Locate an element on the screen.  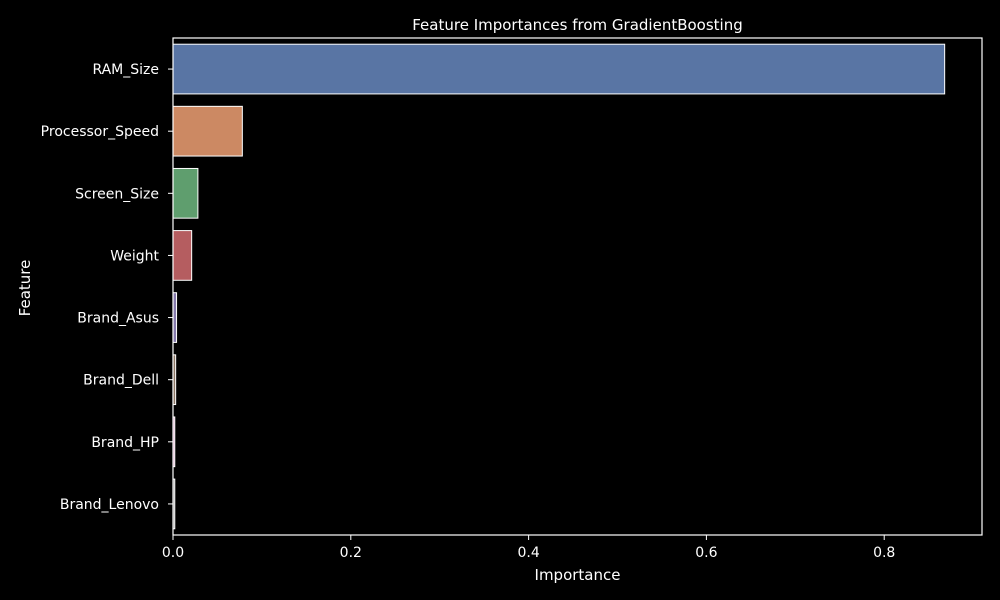
bar-screen-size is located at coordinates (185, 193).